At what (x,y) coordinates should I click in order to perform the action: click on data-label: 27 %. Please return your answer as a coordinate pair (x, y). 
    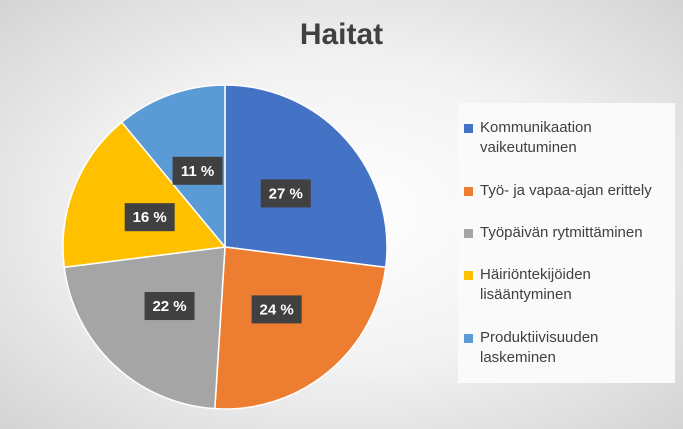
    Looking at the image, I should click on (285, 193).